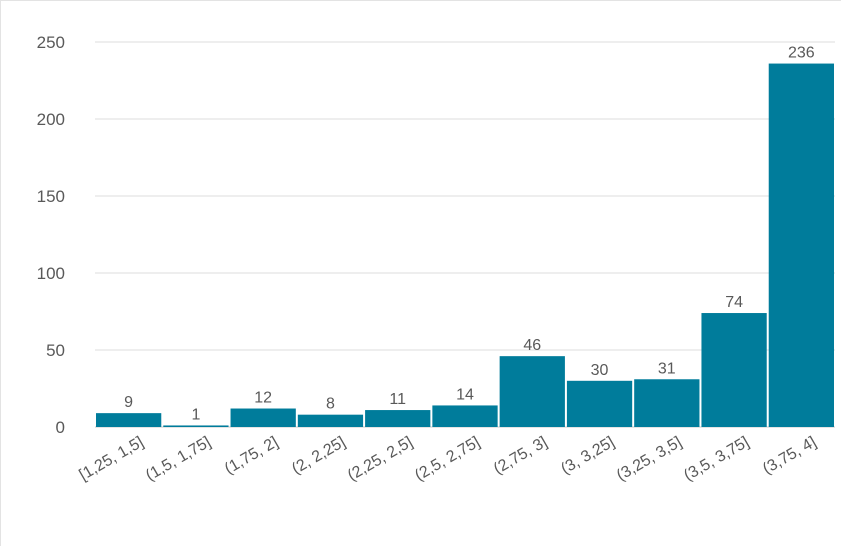 This screenshot has height=546, width=841. I want to click on y-tick-label: 50, so click(55, 350).